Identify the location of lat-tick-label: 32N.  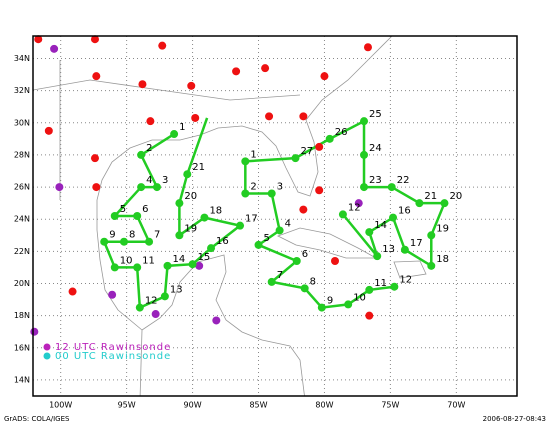
(22, 90).